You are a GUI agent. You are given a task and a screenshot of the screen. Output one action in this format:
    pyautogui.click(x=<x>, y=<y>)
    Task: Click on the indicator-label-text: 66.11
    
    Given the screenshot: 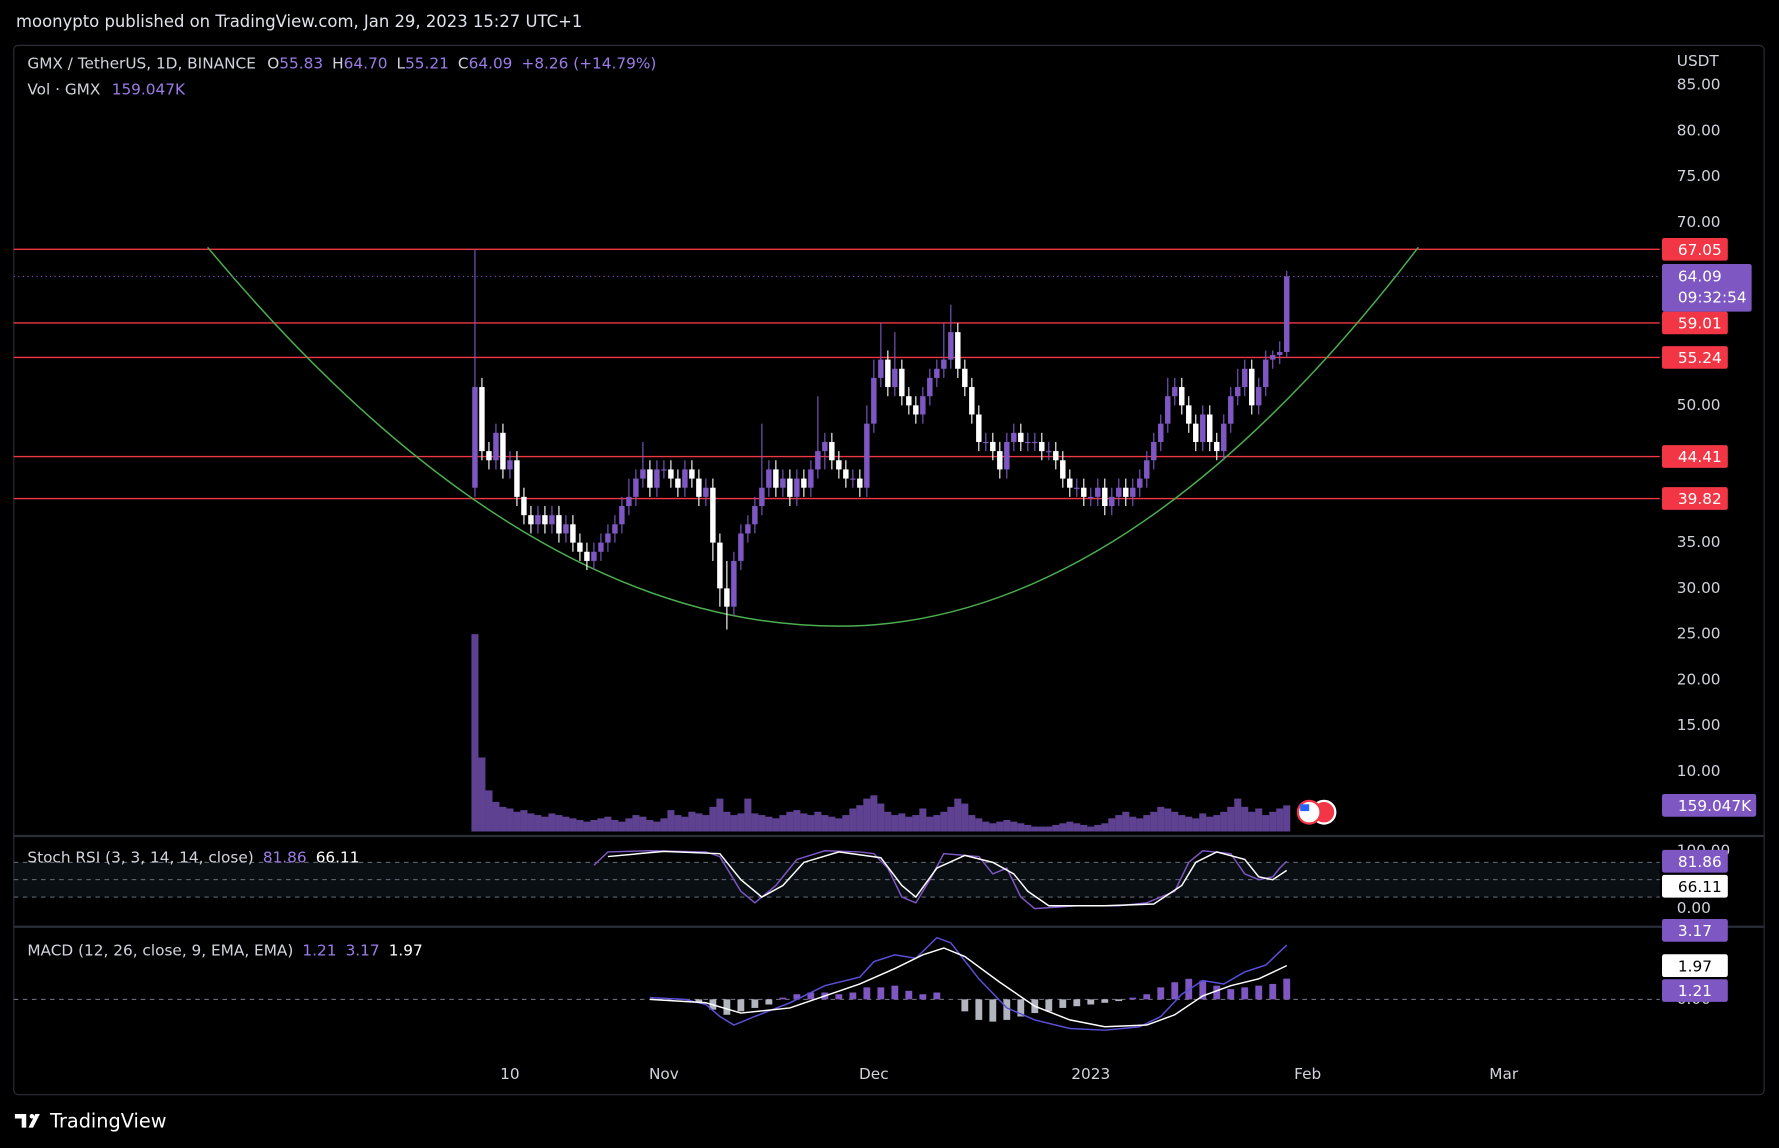 What is the action you would take?
    pyautogui.click(x=1700, y=887)
    